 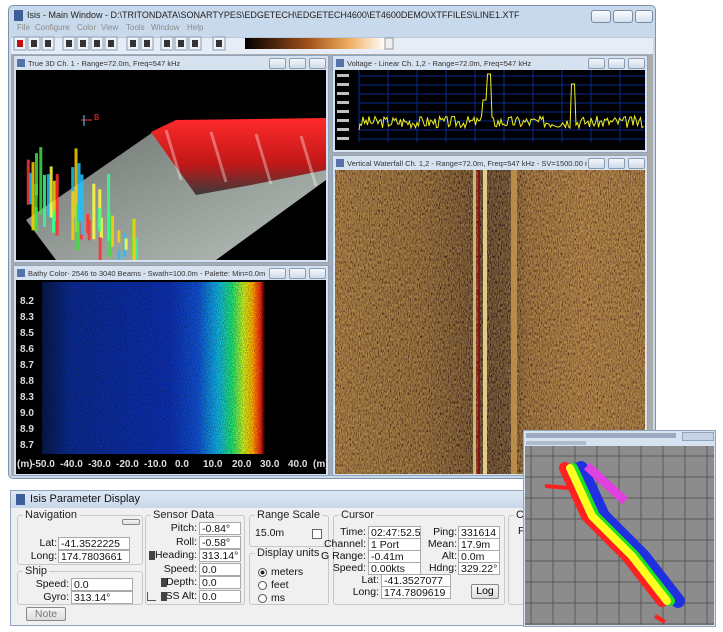 What do you see at coordinates (242, 464) in the screenshot?
I see `x-label: 20.0` at bounding box center [242, 464].